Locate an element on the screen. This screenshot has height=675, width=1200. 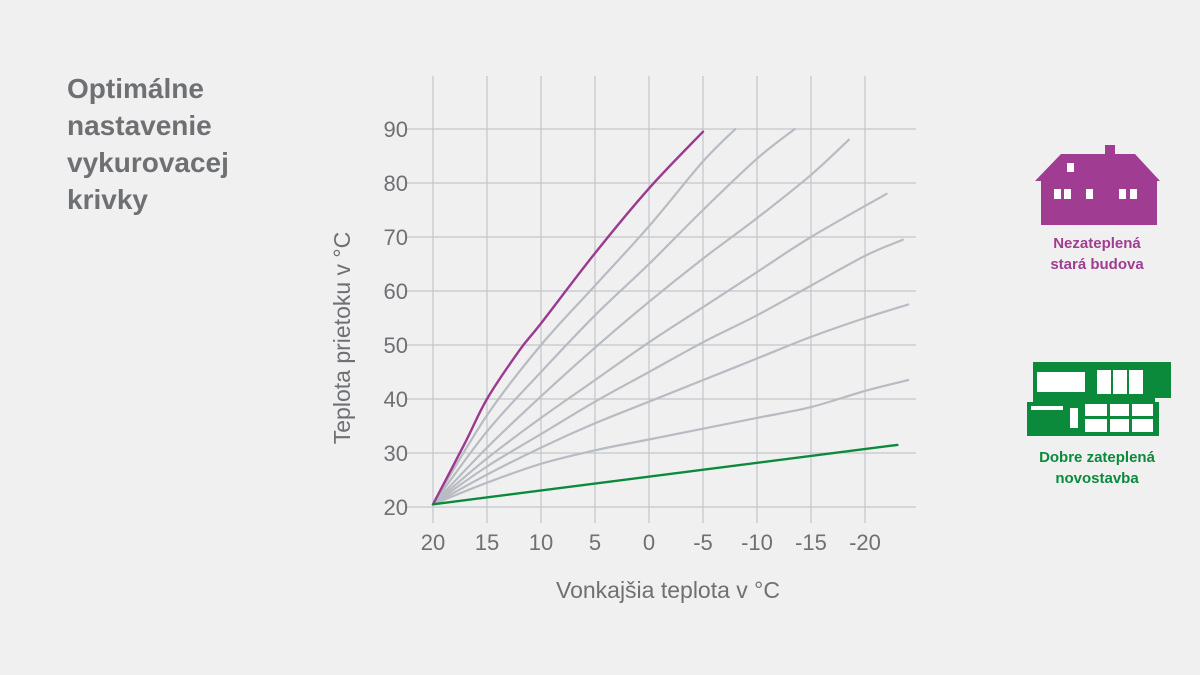
house-icon is located at coordinates (1097, 185).